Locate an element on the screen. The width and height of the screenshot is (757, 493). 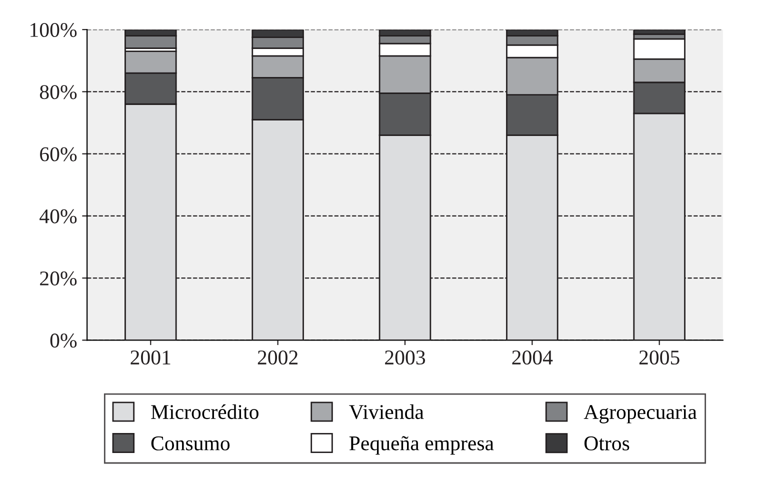
y-tick-label: 40% is located at coordinates (58, 216).